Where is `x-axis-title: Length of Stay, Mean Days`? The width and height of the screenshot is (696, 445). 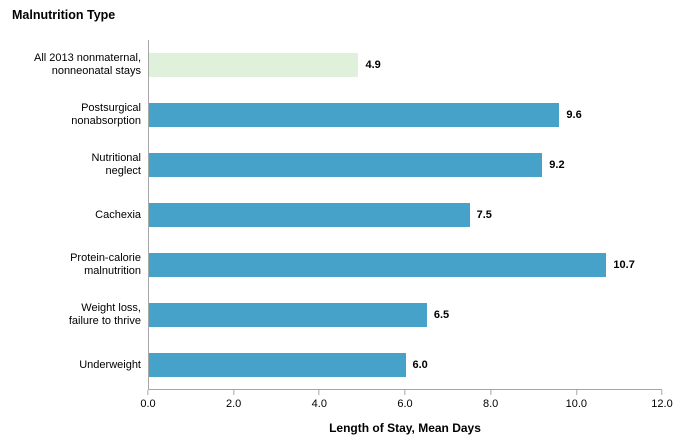 x-axis-title: Length of Stay, Mean Days is located at coordinates (405, 428).